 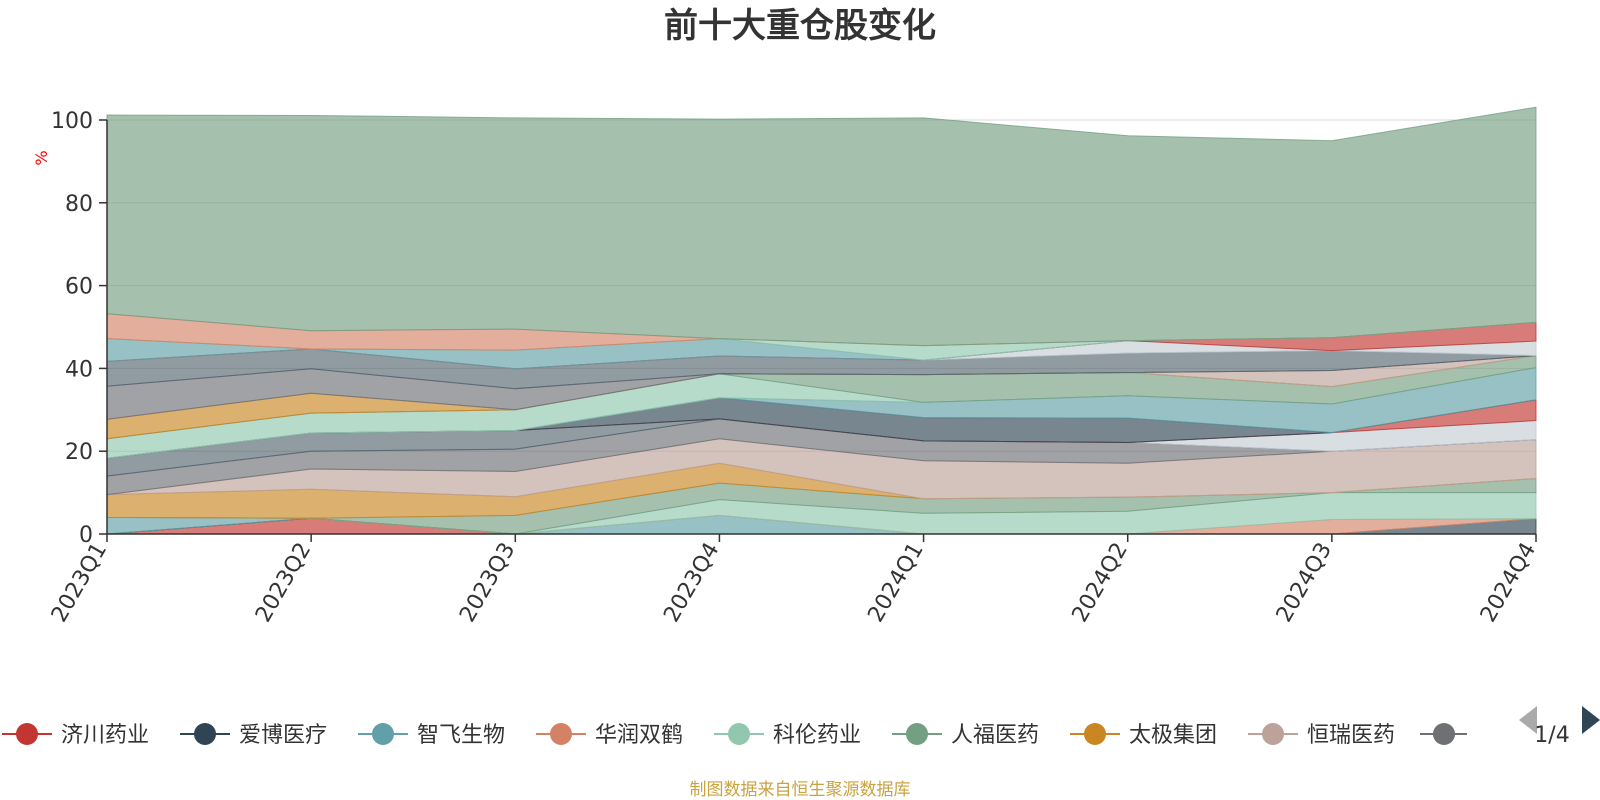 What do you see at coordinates (691, 583) in the screenshot?
I see `x-tick-label: 2023Q4` at bounding box center [691, 583].